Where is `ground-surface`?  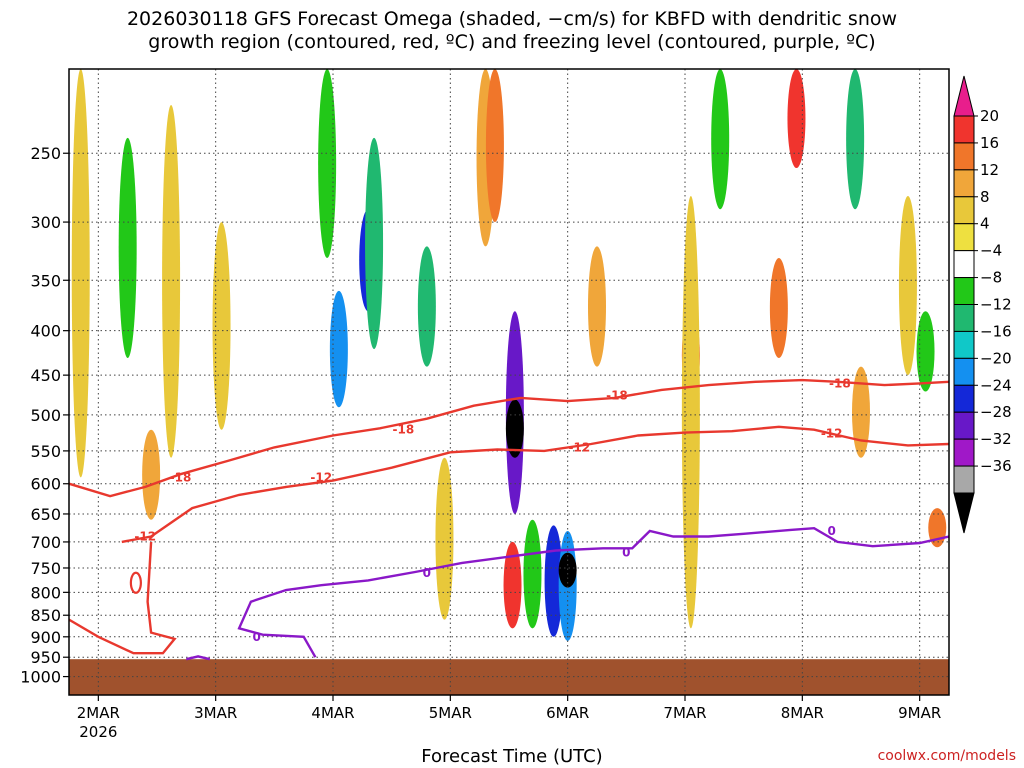
ground-surface is located at coordinates (509, 677).